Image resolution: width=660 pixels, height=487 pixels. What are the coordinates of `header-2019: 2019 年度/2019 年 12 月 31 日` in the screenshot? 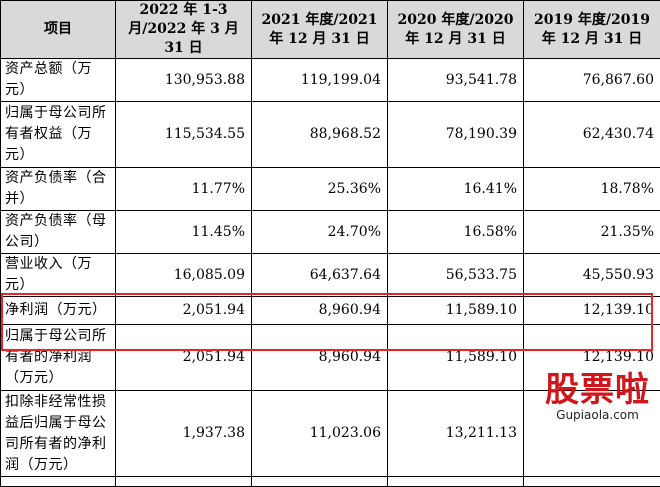 It's located at (592, 30).